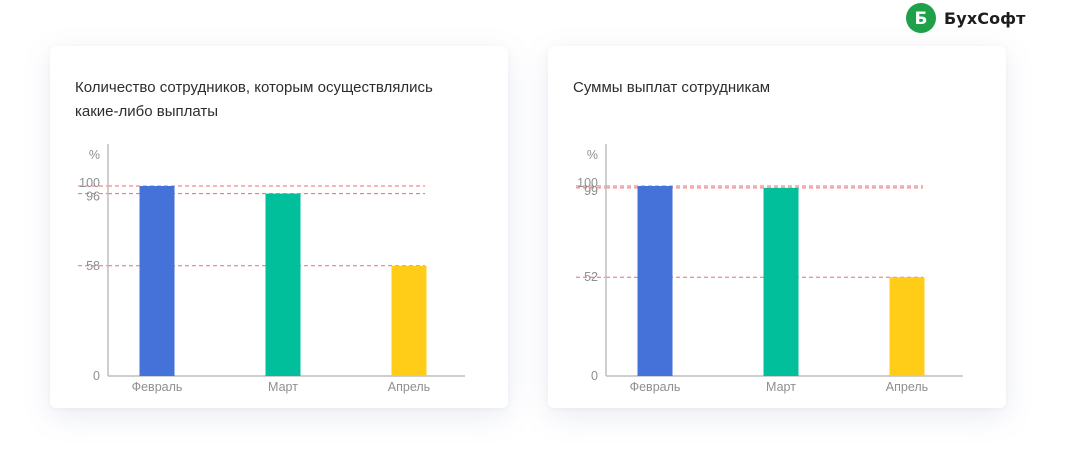  What do you see at coordinates (985, 18) in the screenshot?
I see `brand-name: БухСофт` at bounding box center [985, 18].